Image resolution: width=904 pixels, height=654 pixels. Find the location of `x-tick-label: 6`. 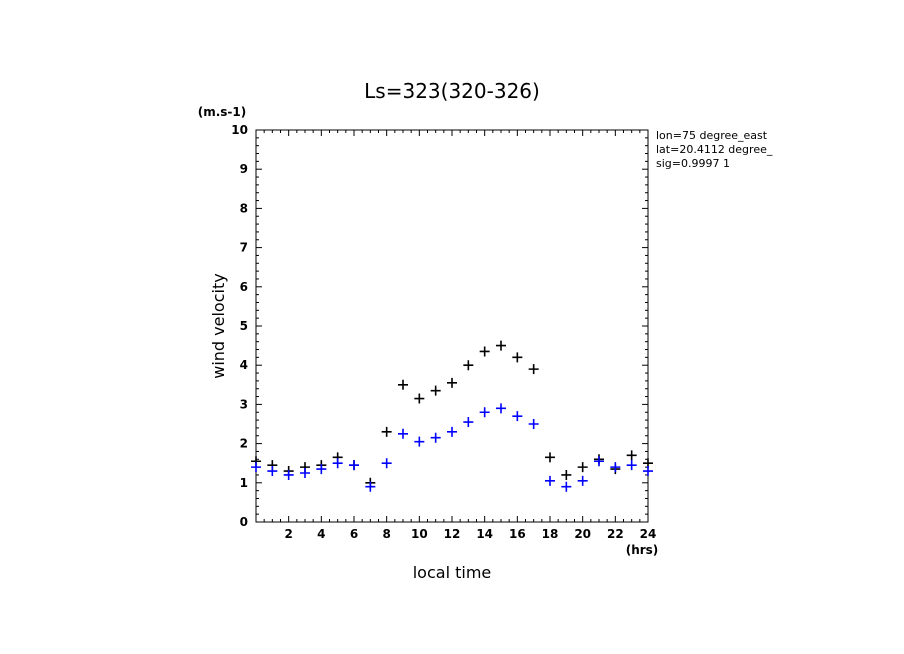

x-tick-label: 6 is located at coordinates (354, 534).